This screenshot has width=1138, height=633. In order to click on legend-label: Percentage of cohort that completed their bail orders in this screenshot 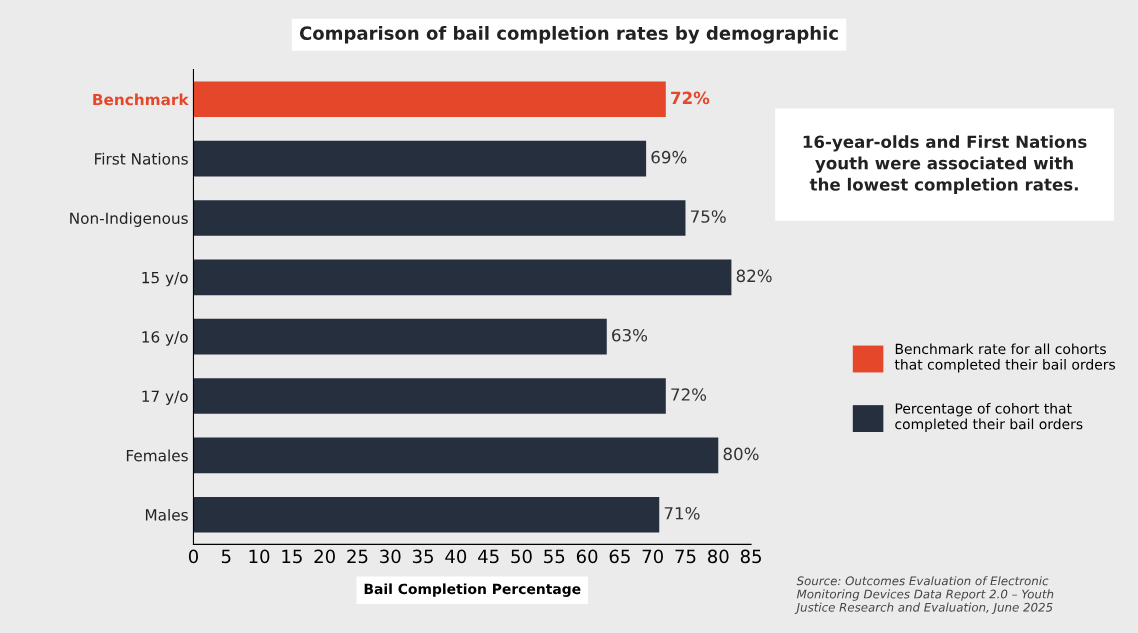, I will do `click(989, 417)`.